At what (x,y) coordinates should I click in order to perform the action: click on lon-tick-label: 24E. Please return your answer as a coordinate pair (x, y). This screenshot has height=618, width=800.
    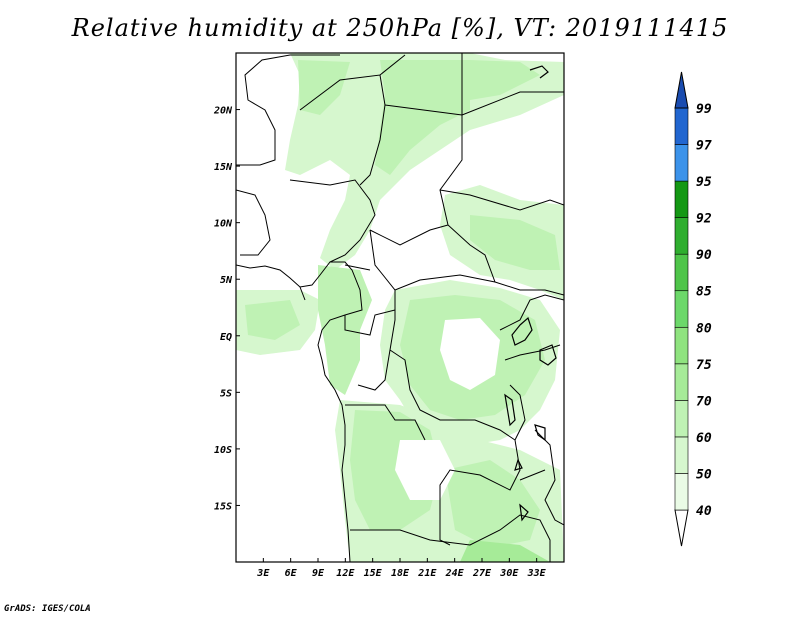
    Looking at the image, I should click on (455, 573).